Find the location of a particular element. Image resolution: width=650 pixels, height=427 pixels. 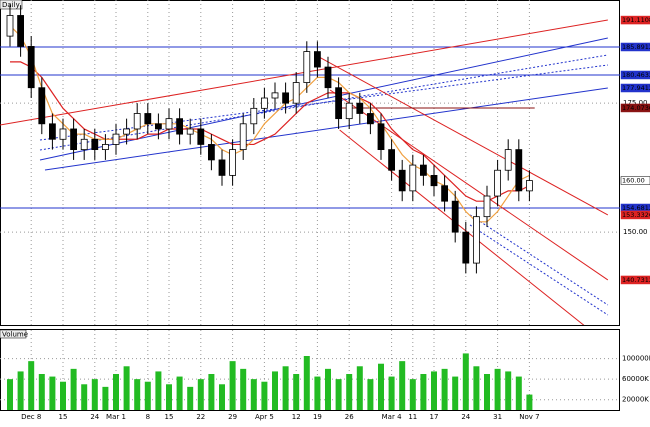

chart-title: Daily is located at coordinates (11, 5).